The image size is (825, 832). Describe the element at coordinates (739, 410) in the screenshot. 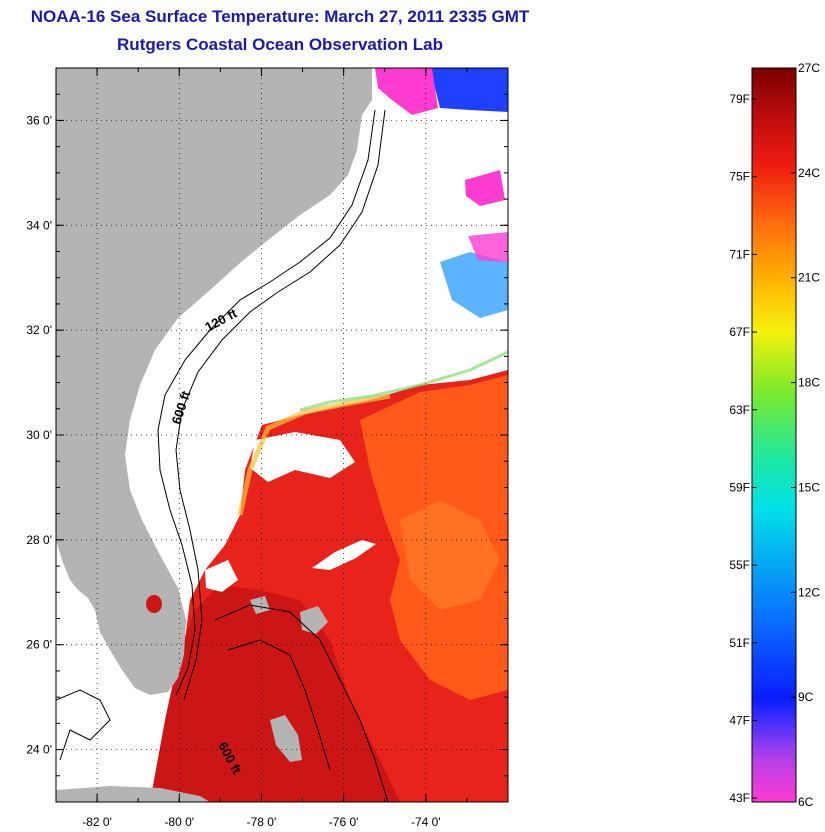

I see `colorbar-f-label: 63F` at that location.